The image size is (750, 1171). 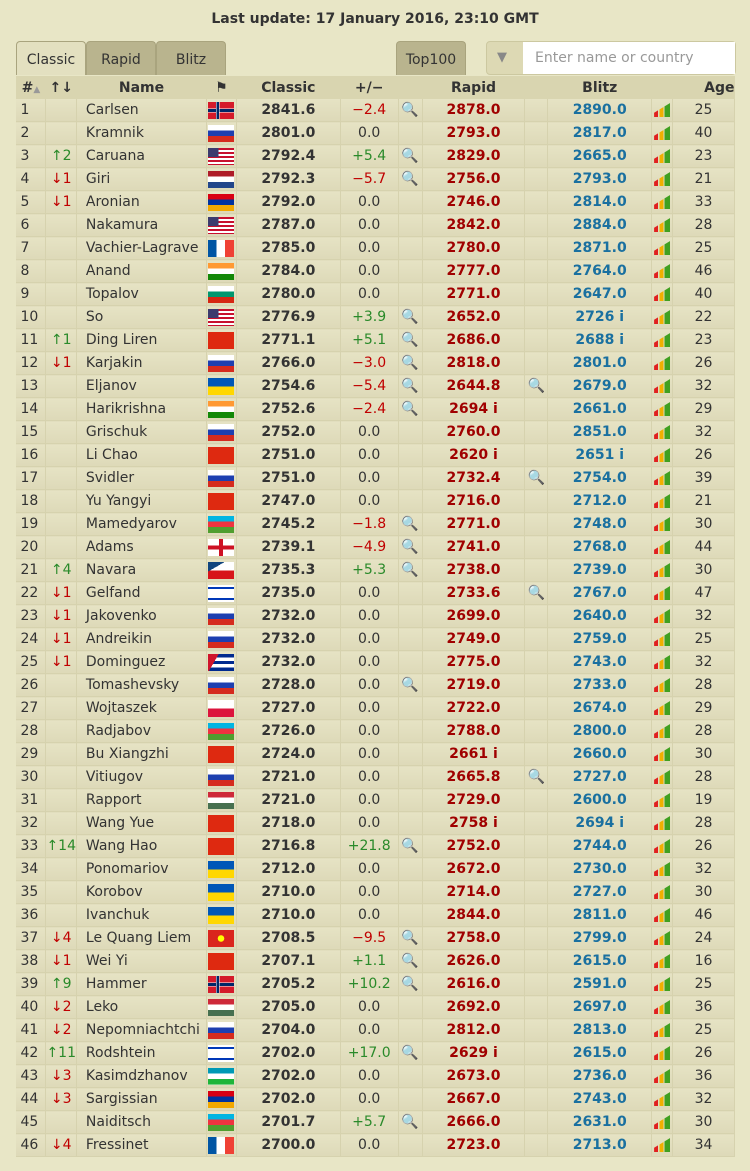 I want to click on player-name: Ding Liren, so click(x=141, y=340).